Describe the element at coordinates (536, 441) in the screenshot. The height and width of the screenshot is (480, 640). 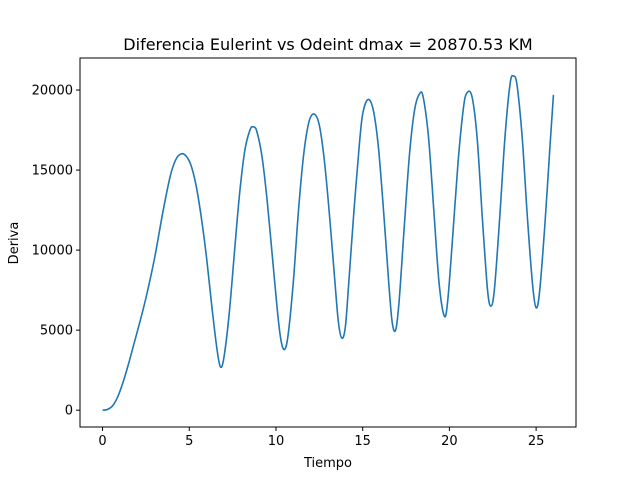
I see `x-tick-label: 25` at that location.